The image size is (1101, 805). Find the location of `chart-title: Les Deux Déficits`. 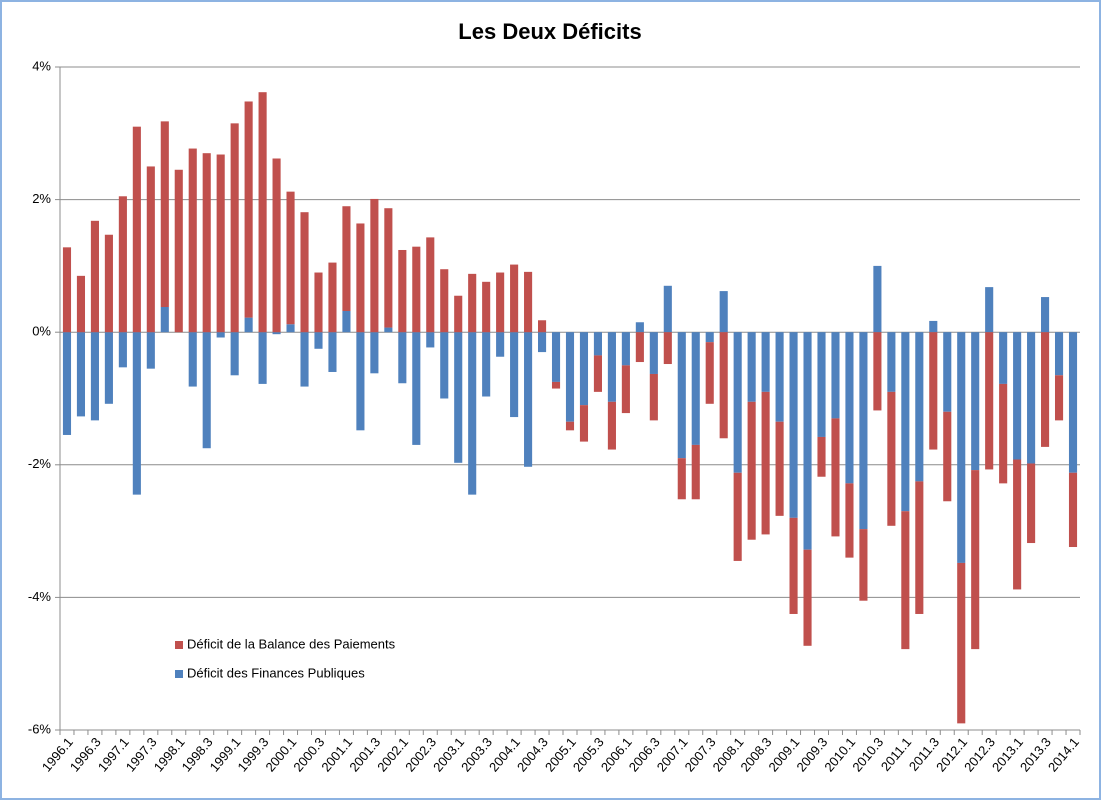

chart-title: Les Deux Déficits is located at coordinates (549, 31).